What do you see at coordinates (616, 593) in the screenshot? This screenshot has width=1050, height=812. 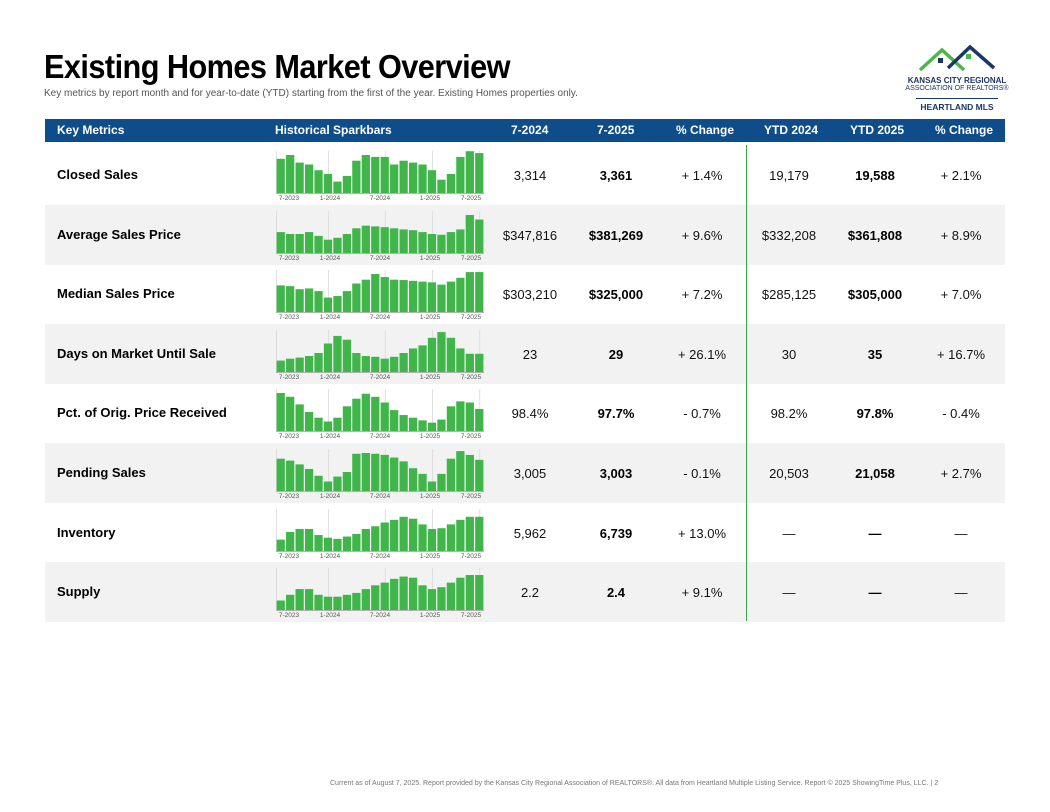 I see `value-m2025: 2.4` at bounding box center [616, 593].